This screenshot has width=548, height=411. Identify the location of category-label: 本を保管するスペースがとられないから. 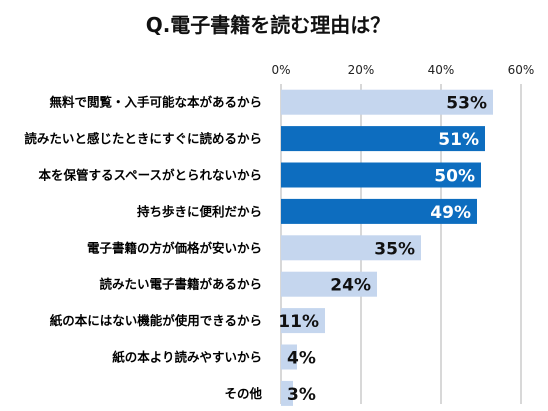
(150, 175).